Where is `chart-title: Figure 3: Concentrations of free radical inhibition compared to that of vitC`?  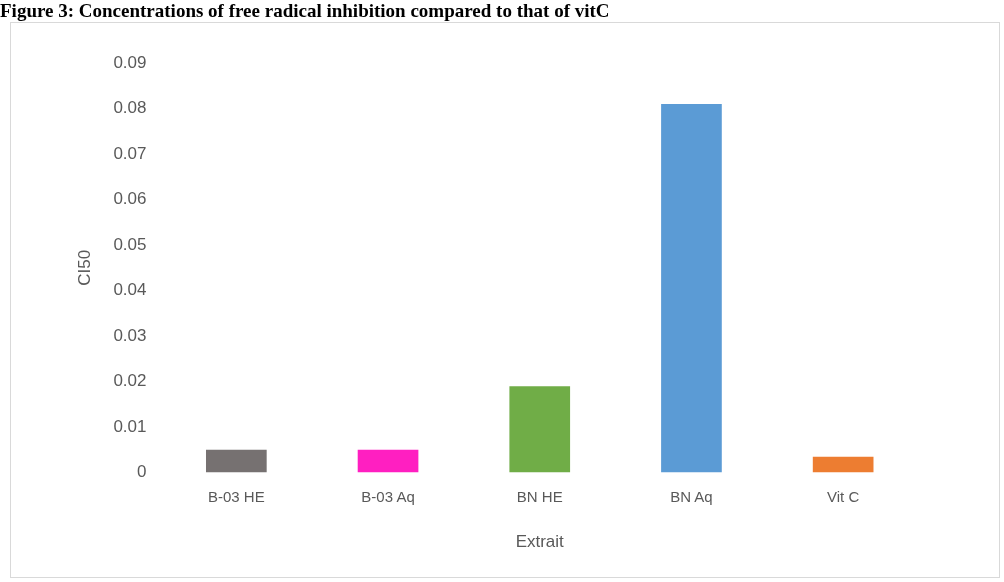
chart-title: Figure 3: Concentrations of free radical inhibition compared to that of vitC is located at coordinates (305, 11).